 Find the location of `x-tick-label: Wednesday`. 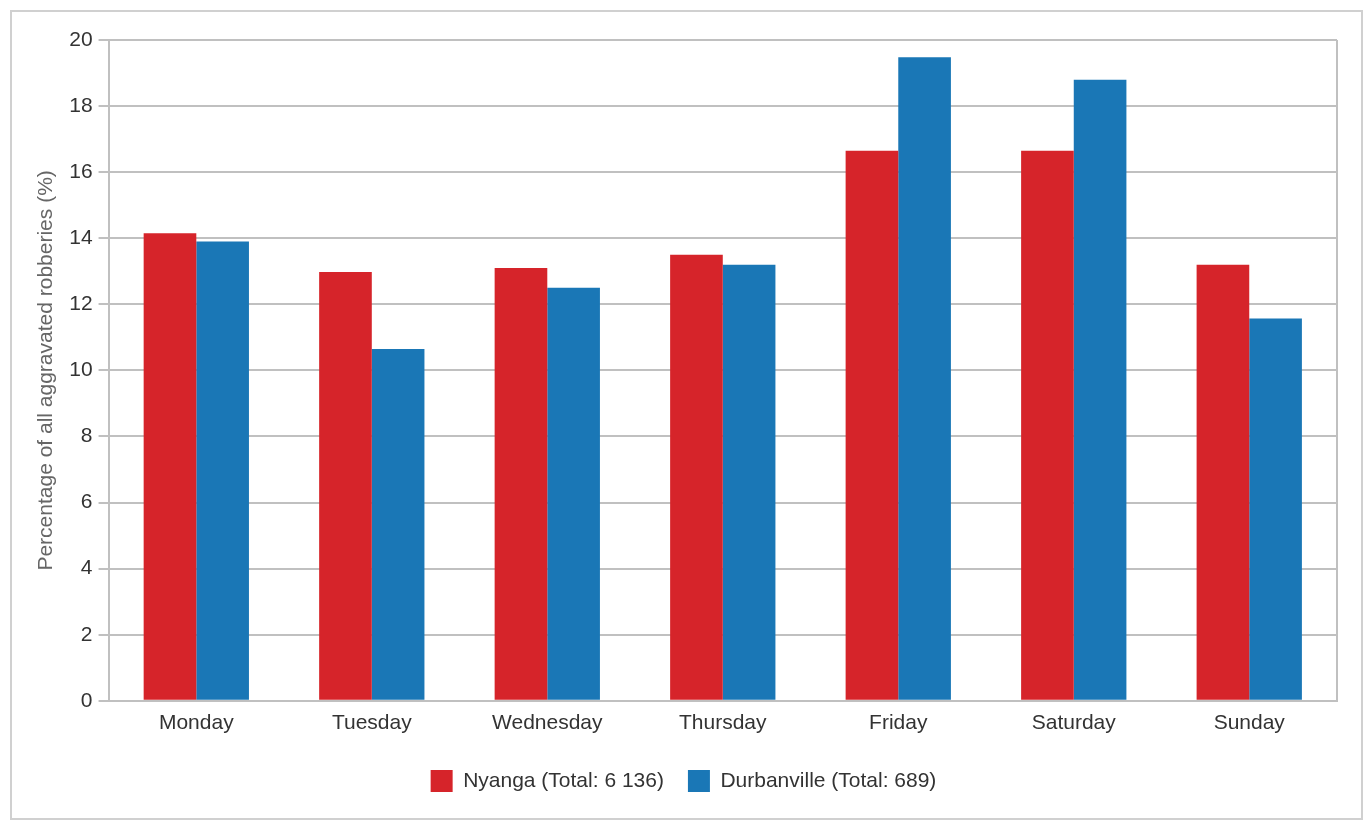

x-tick-label: Wednesday is located at coordinates (548, 722).